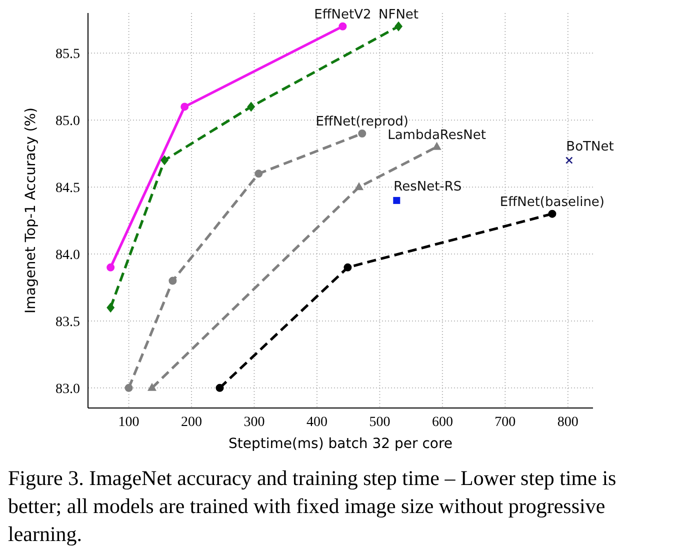  Describe the element at coordinates (254, 422) in the screenshot. I see `x-tick-label: 300` at that location.